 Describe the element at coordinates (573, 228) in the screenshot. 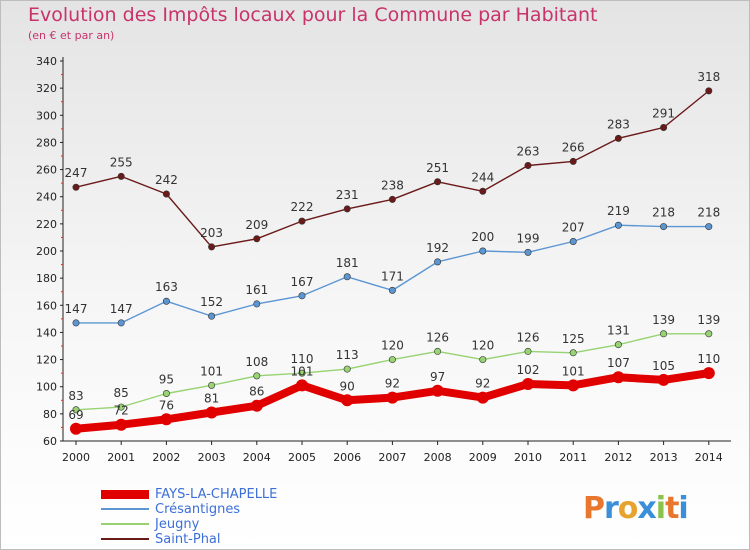

I see `data-label: 207` at that location.